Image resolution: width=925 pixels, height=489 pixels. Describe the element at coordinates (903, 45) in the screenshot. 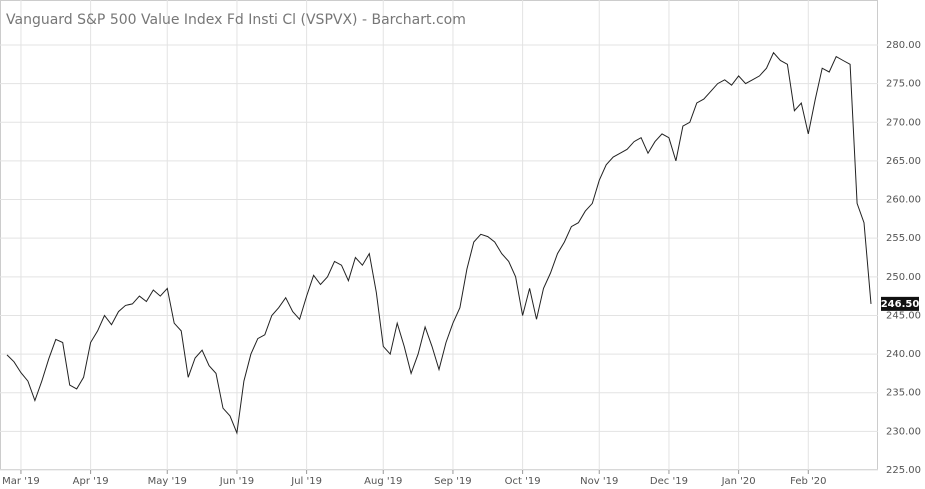

I see `y-tick-label: 280.00` at that location.